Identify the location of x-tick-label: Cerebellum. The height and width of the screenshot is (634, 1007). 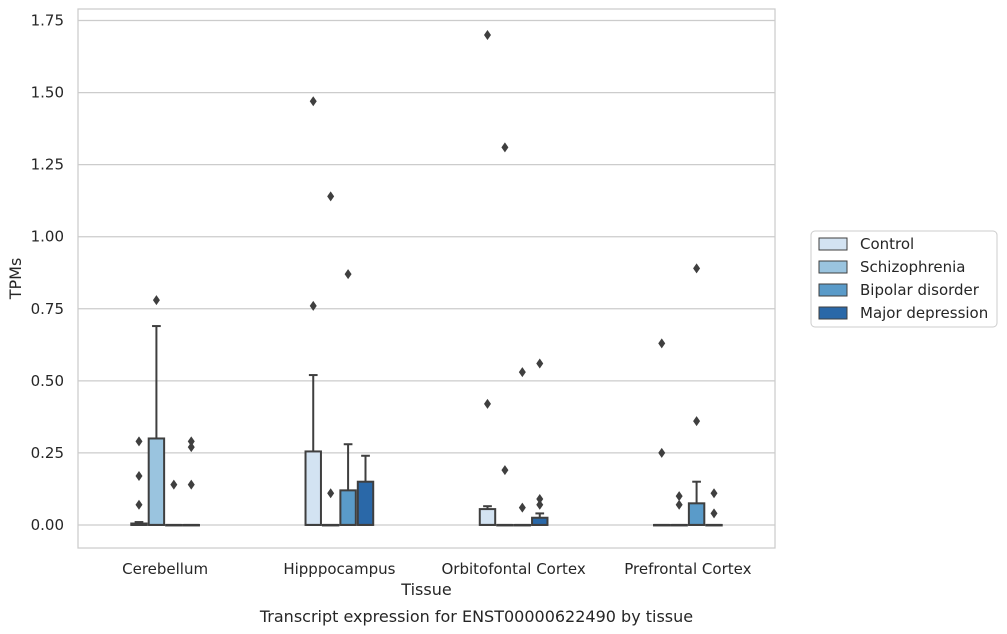
(165, 569).